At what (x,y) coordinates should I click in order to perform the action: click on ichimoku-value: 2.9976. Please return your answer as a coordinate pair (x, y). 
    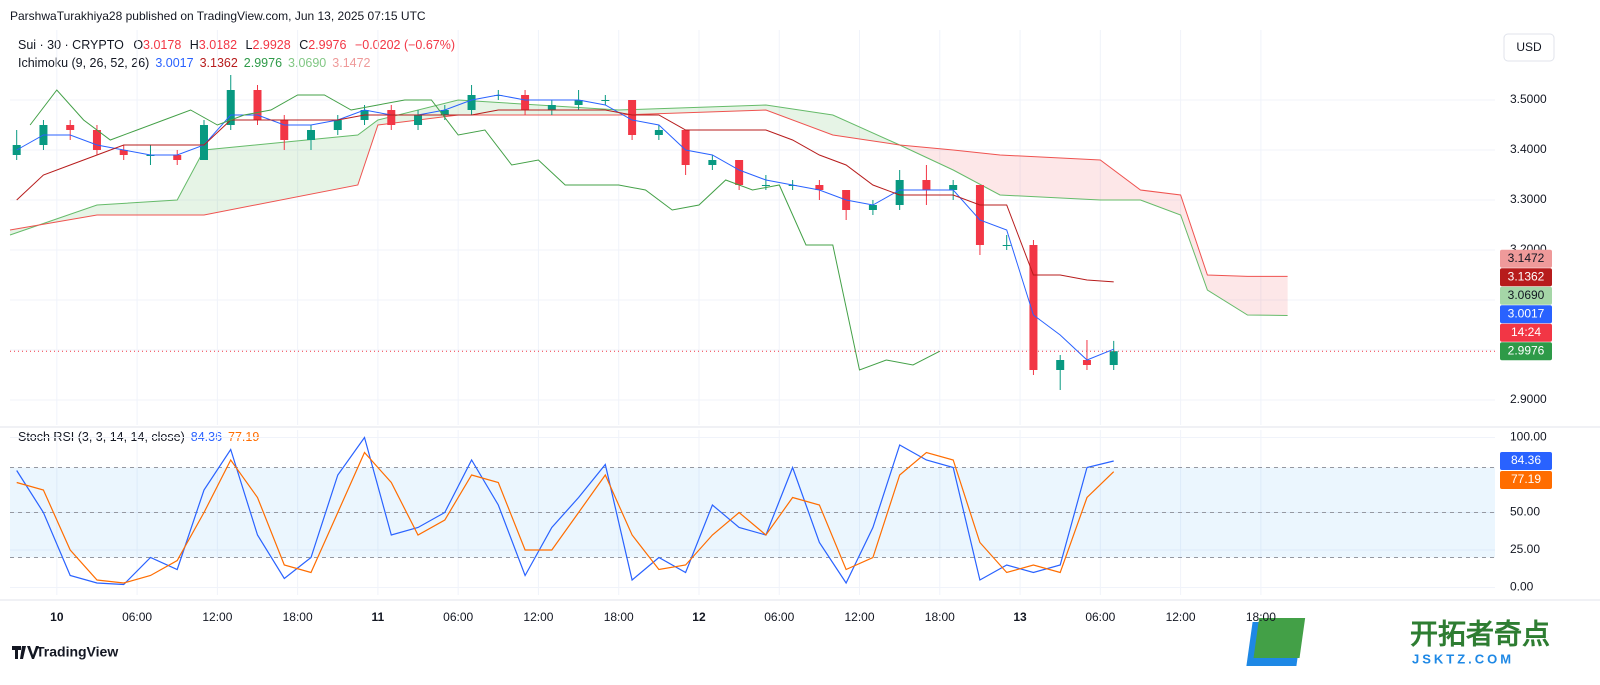
    Looking at the image, I should click on (263, 63).